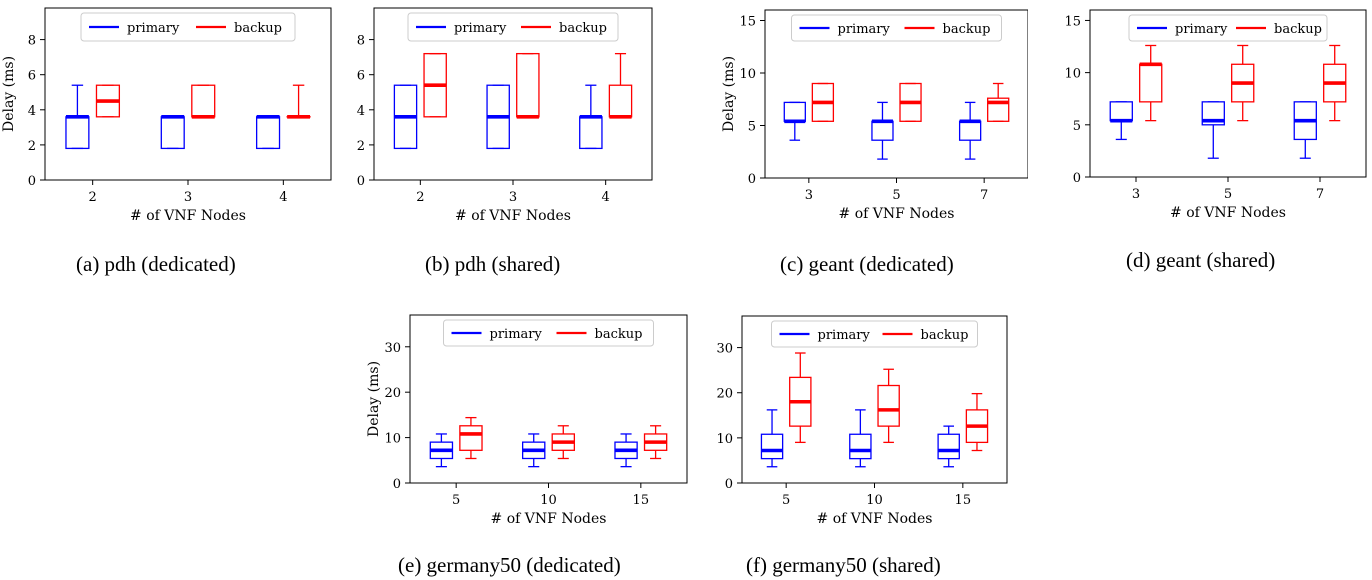 The image size is (1372, 580). I want to click on panel-f: 0 10 20 30 5 10 15 # of VNF Nodes primary backup, so click(855, 417).